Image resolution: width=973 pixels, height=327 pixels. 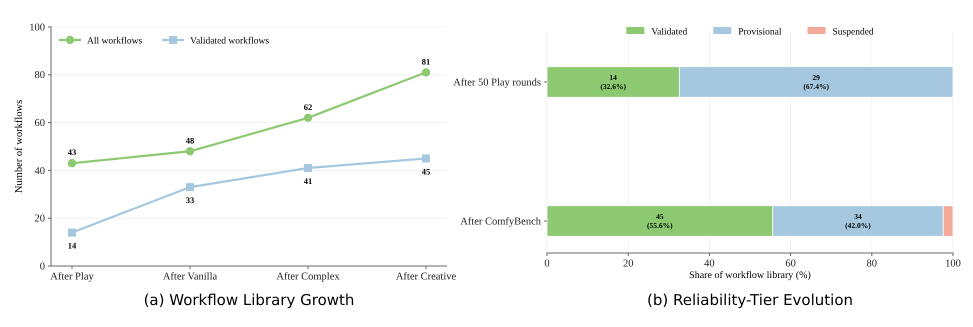 What do you see at coordinates (709, 264) in the screenshot?
I see `x-tick-label: 40` at bounding box center [709, 264].